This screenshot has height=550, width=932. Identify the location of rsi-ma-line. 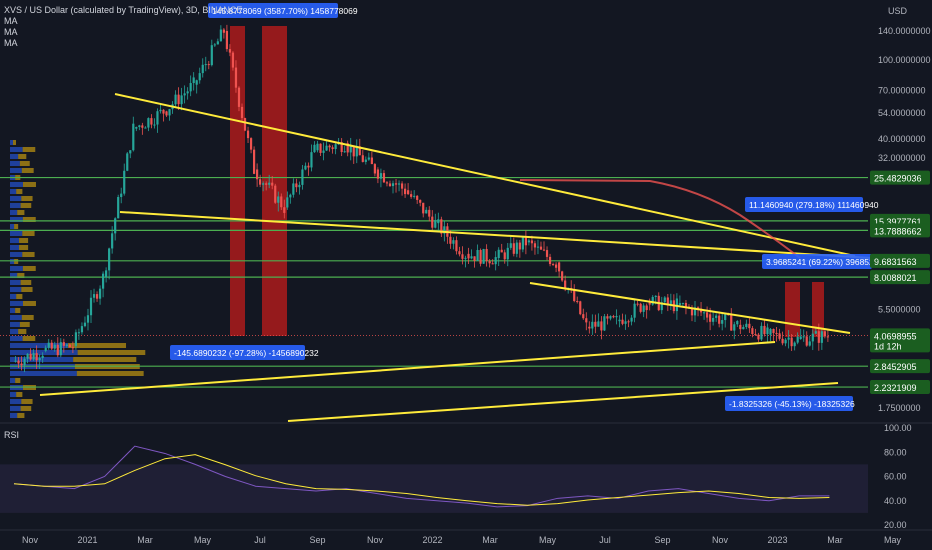
(421, 480).